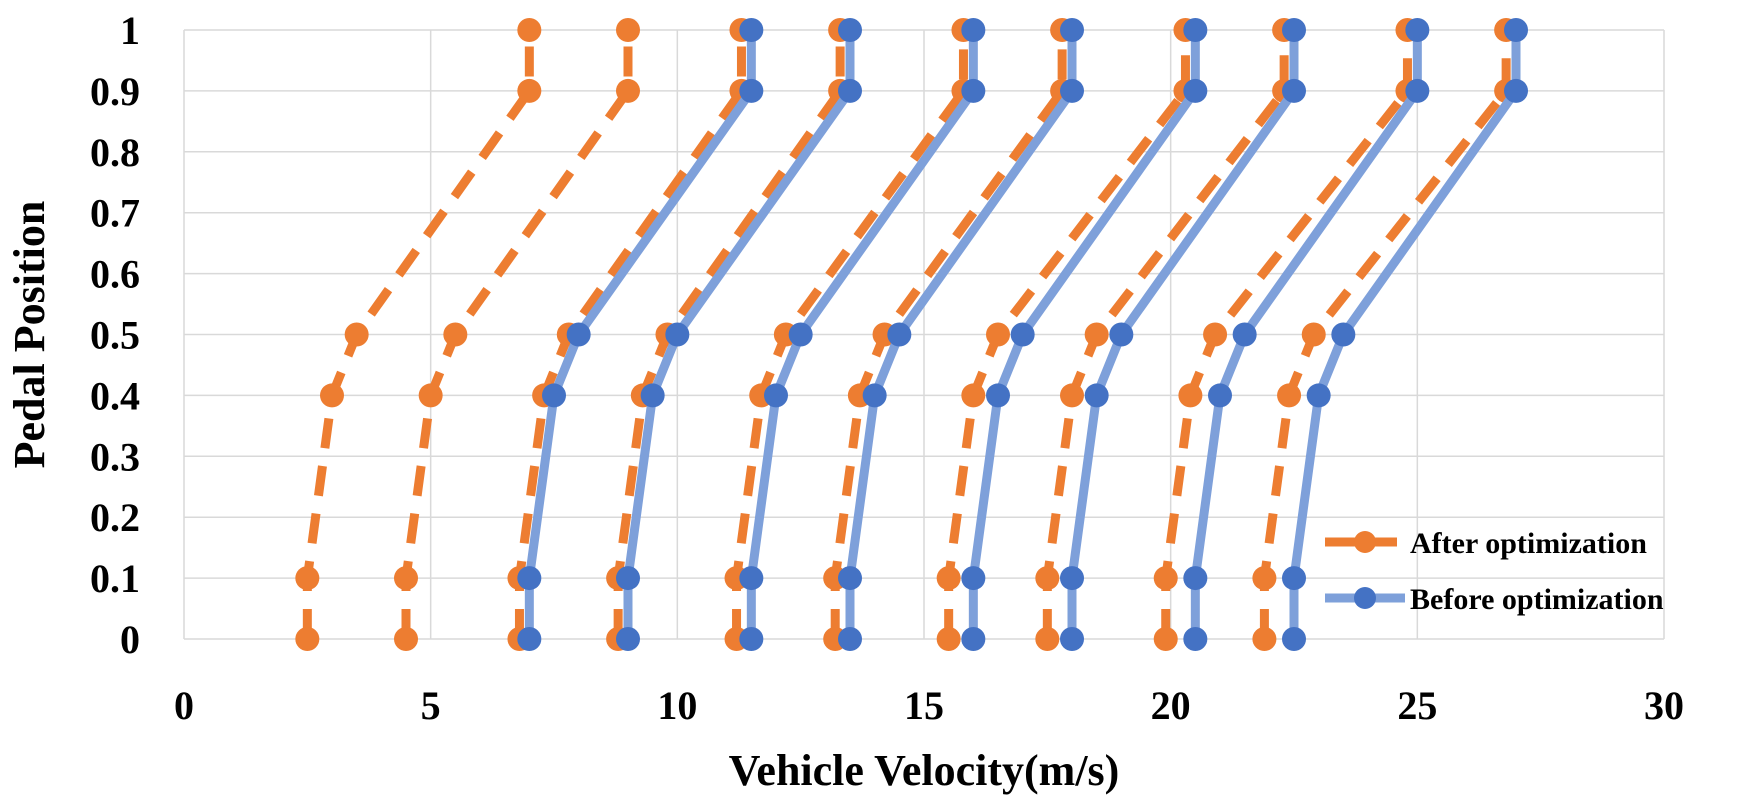 The width and height of the screenshot is (1743, 805). I want to click on y-tick-label: 0.1, so click(115, 578).